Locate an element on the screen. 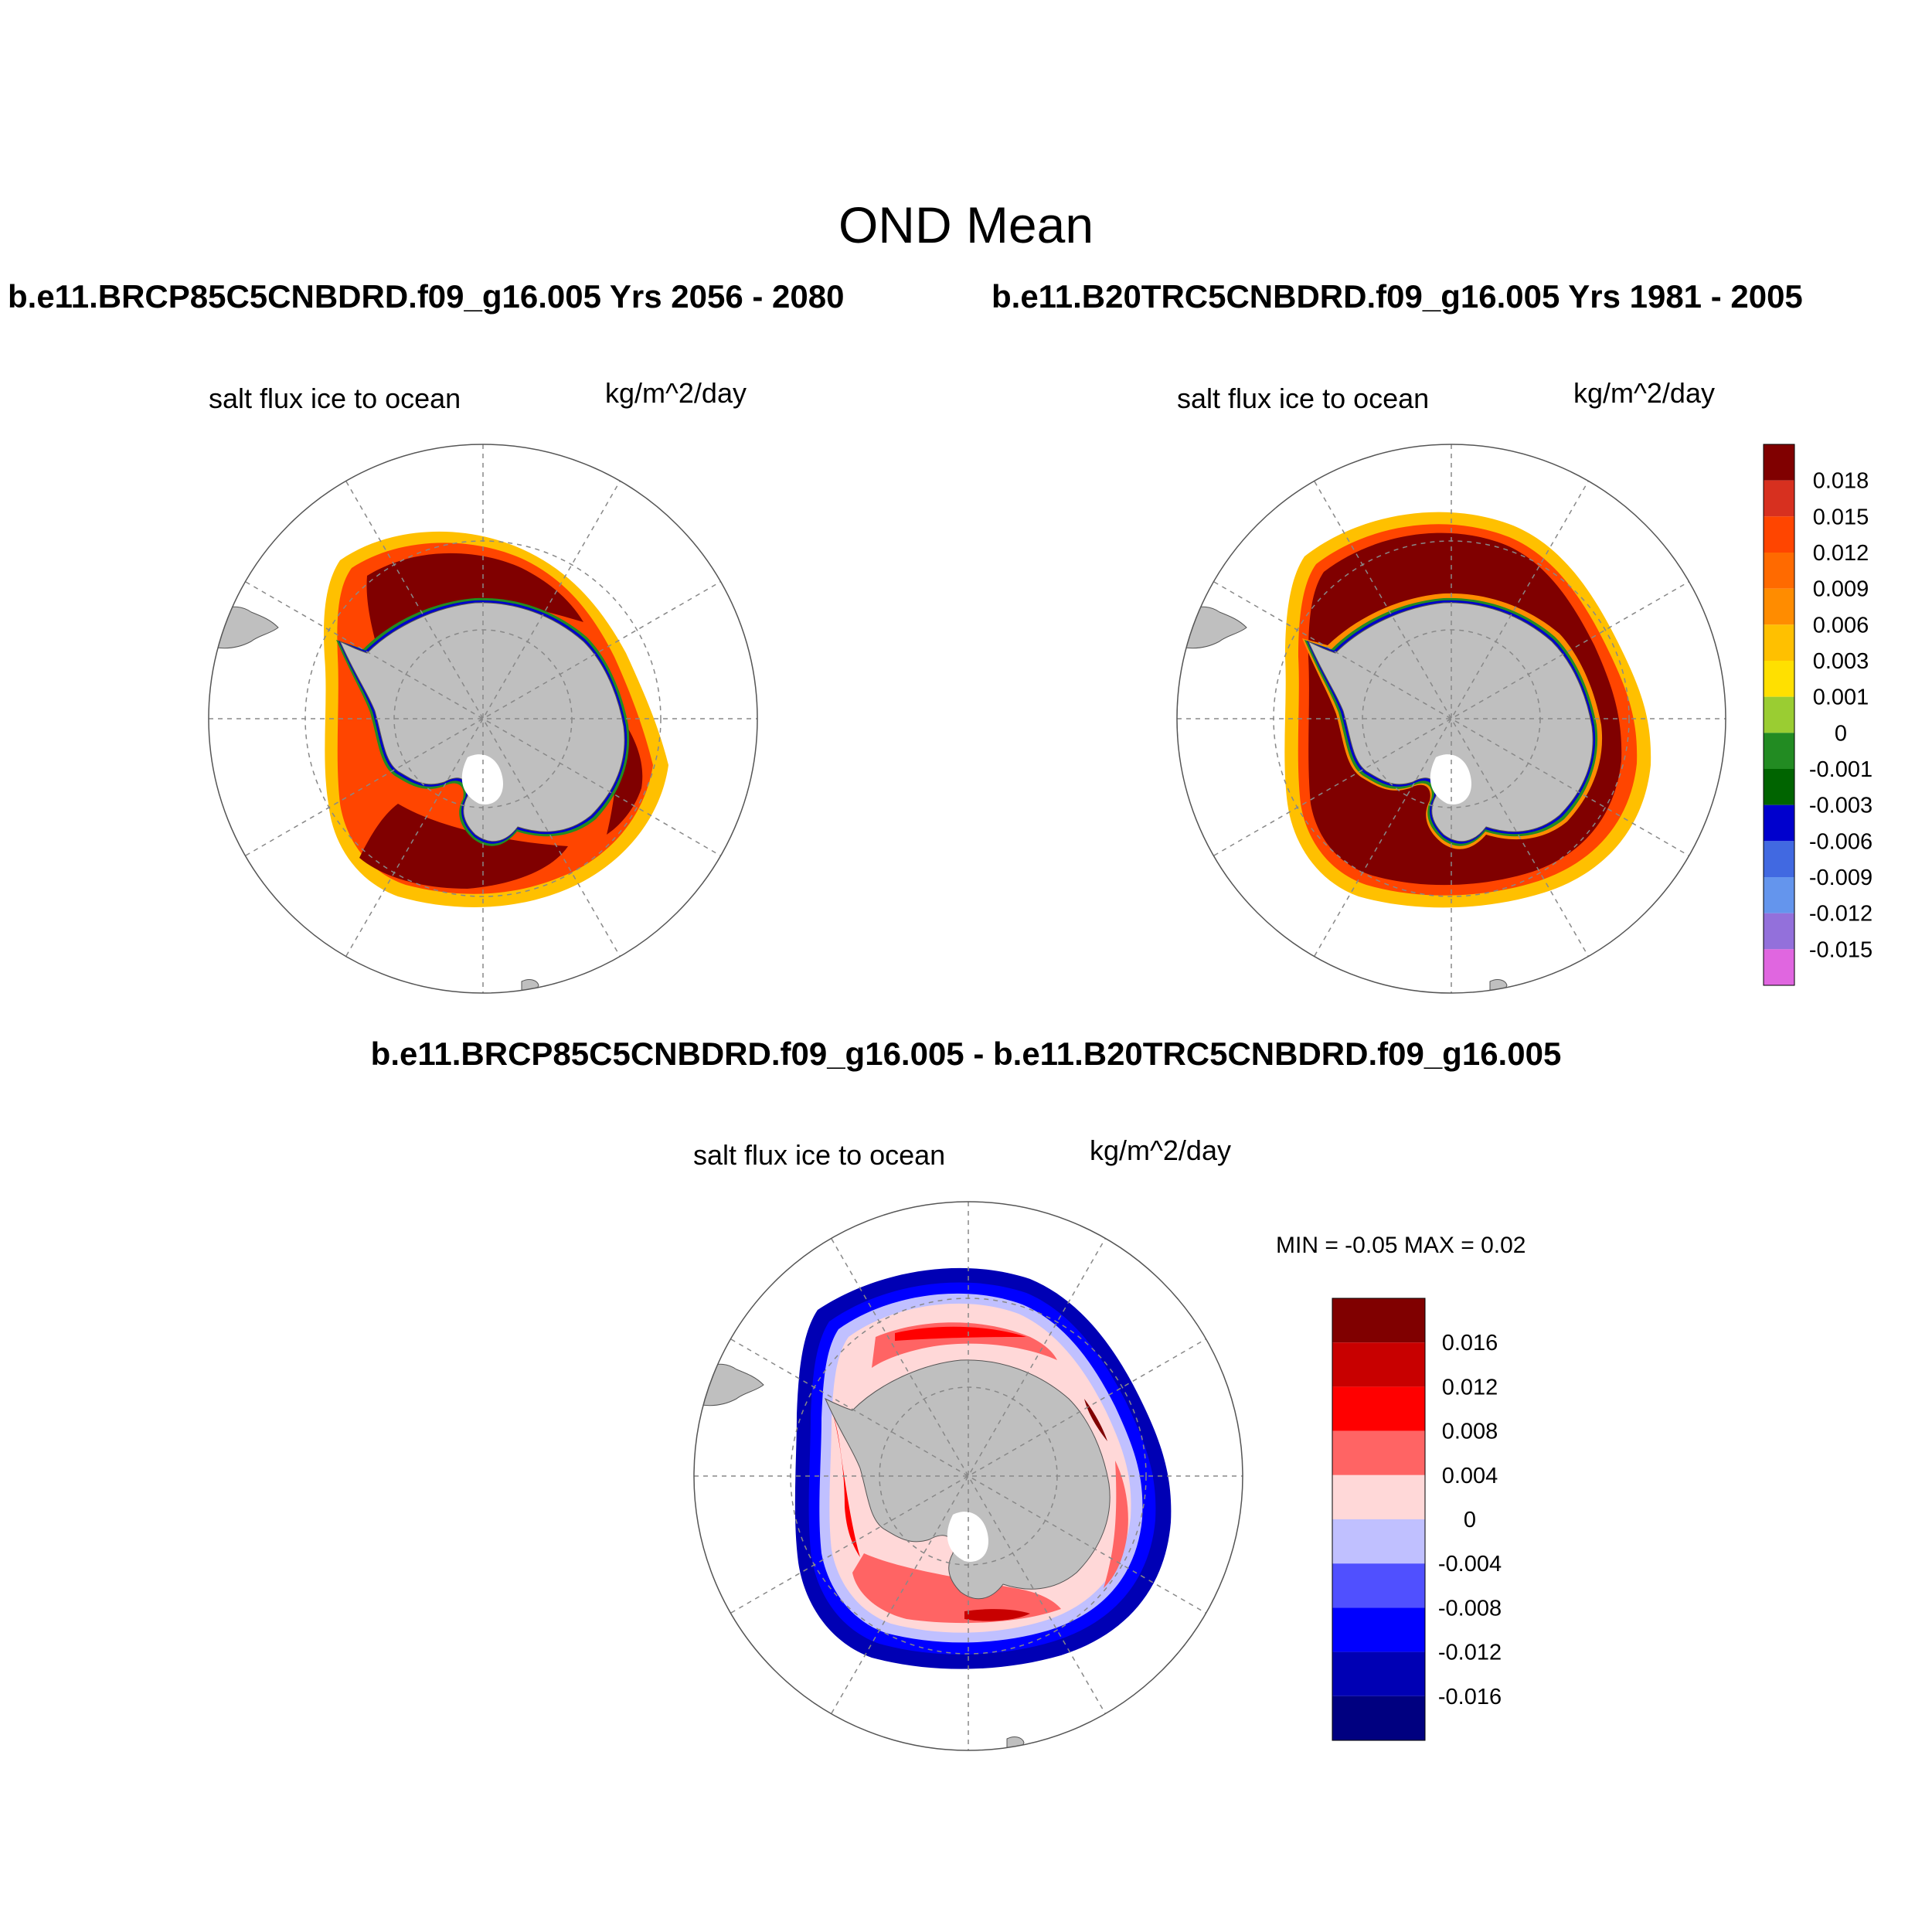 The height and width of the screenshot is (1932, 1932). diff-red-east is located at coordinates (1116, 1525).